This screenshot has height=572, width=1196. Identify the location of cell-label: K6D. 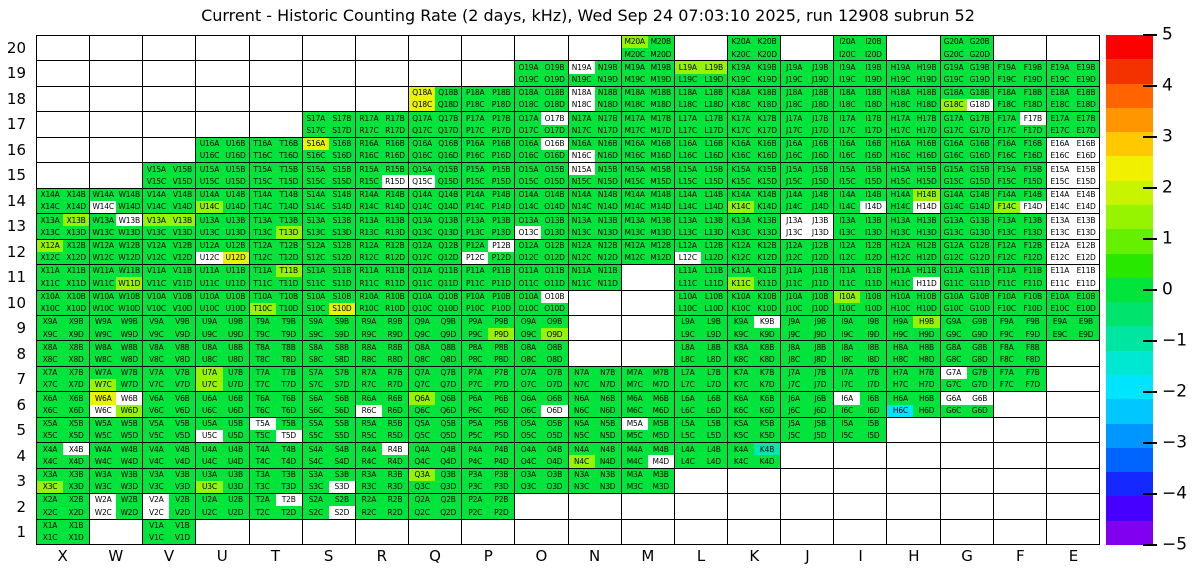
(767, 410).